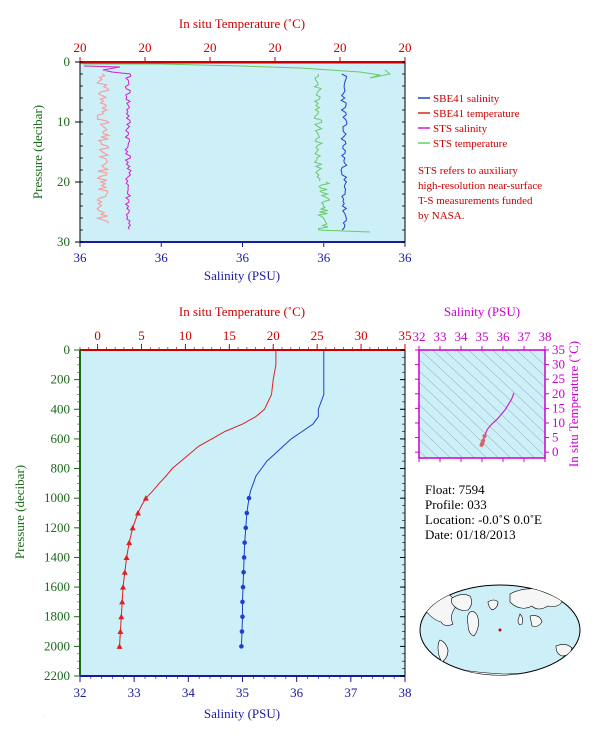 Image resolution: width=601 pixels, height=736 pixels. What do you see at coordinates (61, 379) in the screenshot?
I see `main-left-tick-label: 200` at bounding box center [61, 379].